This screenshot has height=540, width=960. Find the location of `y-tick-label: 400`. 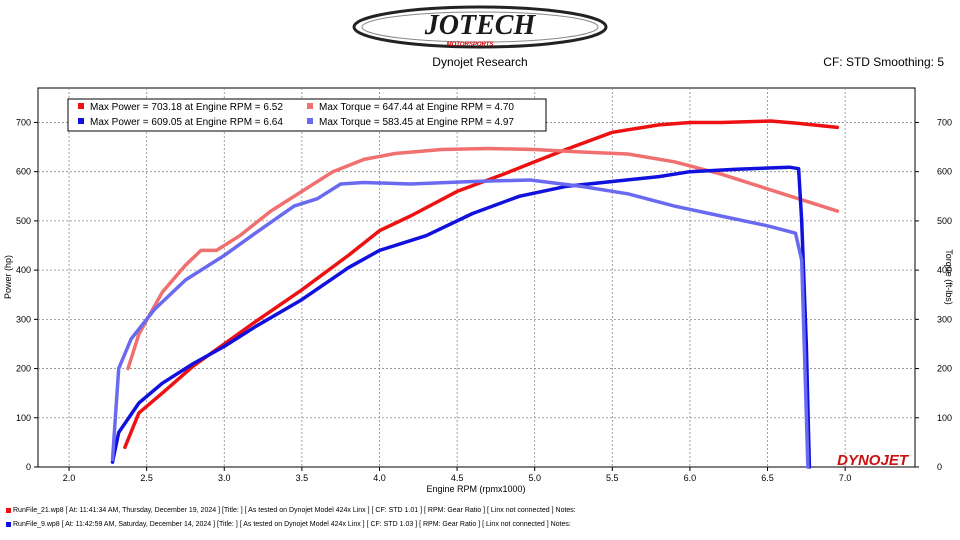

y-tick-label: 400 is located at coordinates (23, 270).